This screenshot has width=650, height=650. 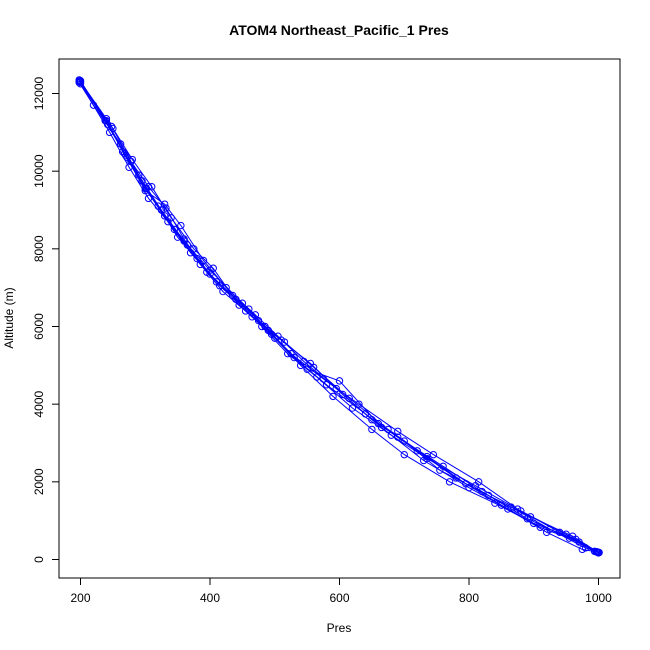 What do you see at coordinates (469, 598) in the screenshot?
I see `x-tick-label: 800` at bounding box center [469, 598].